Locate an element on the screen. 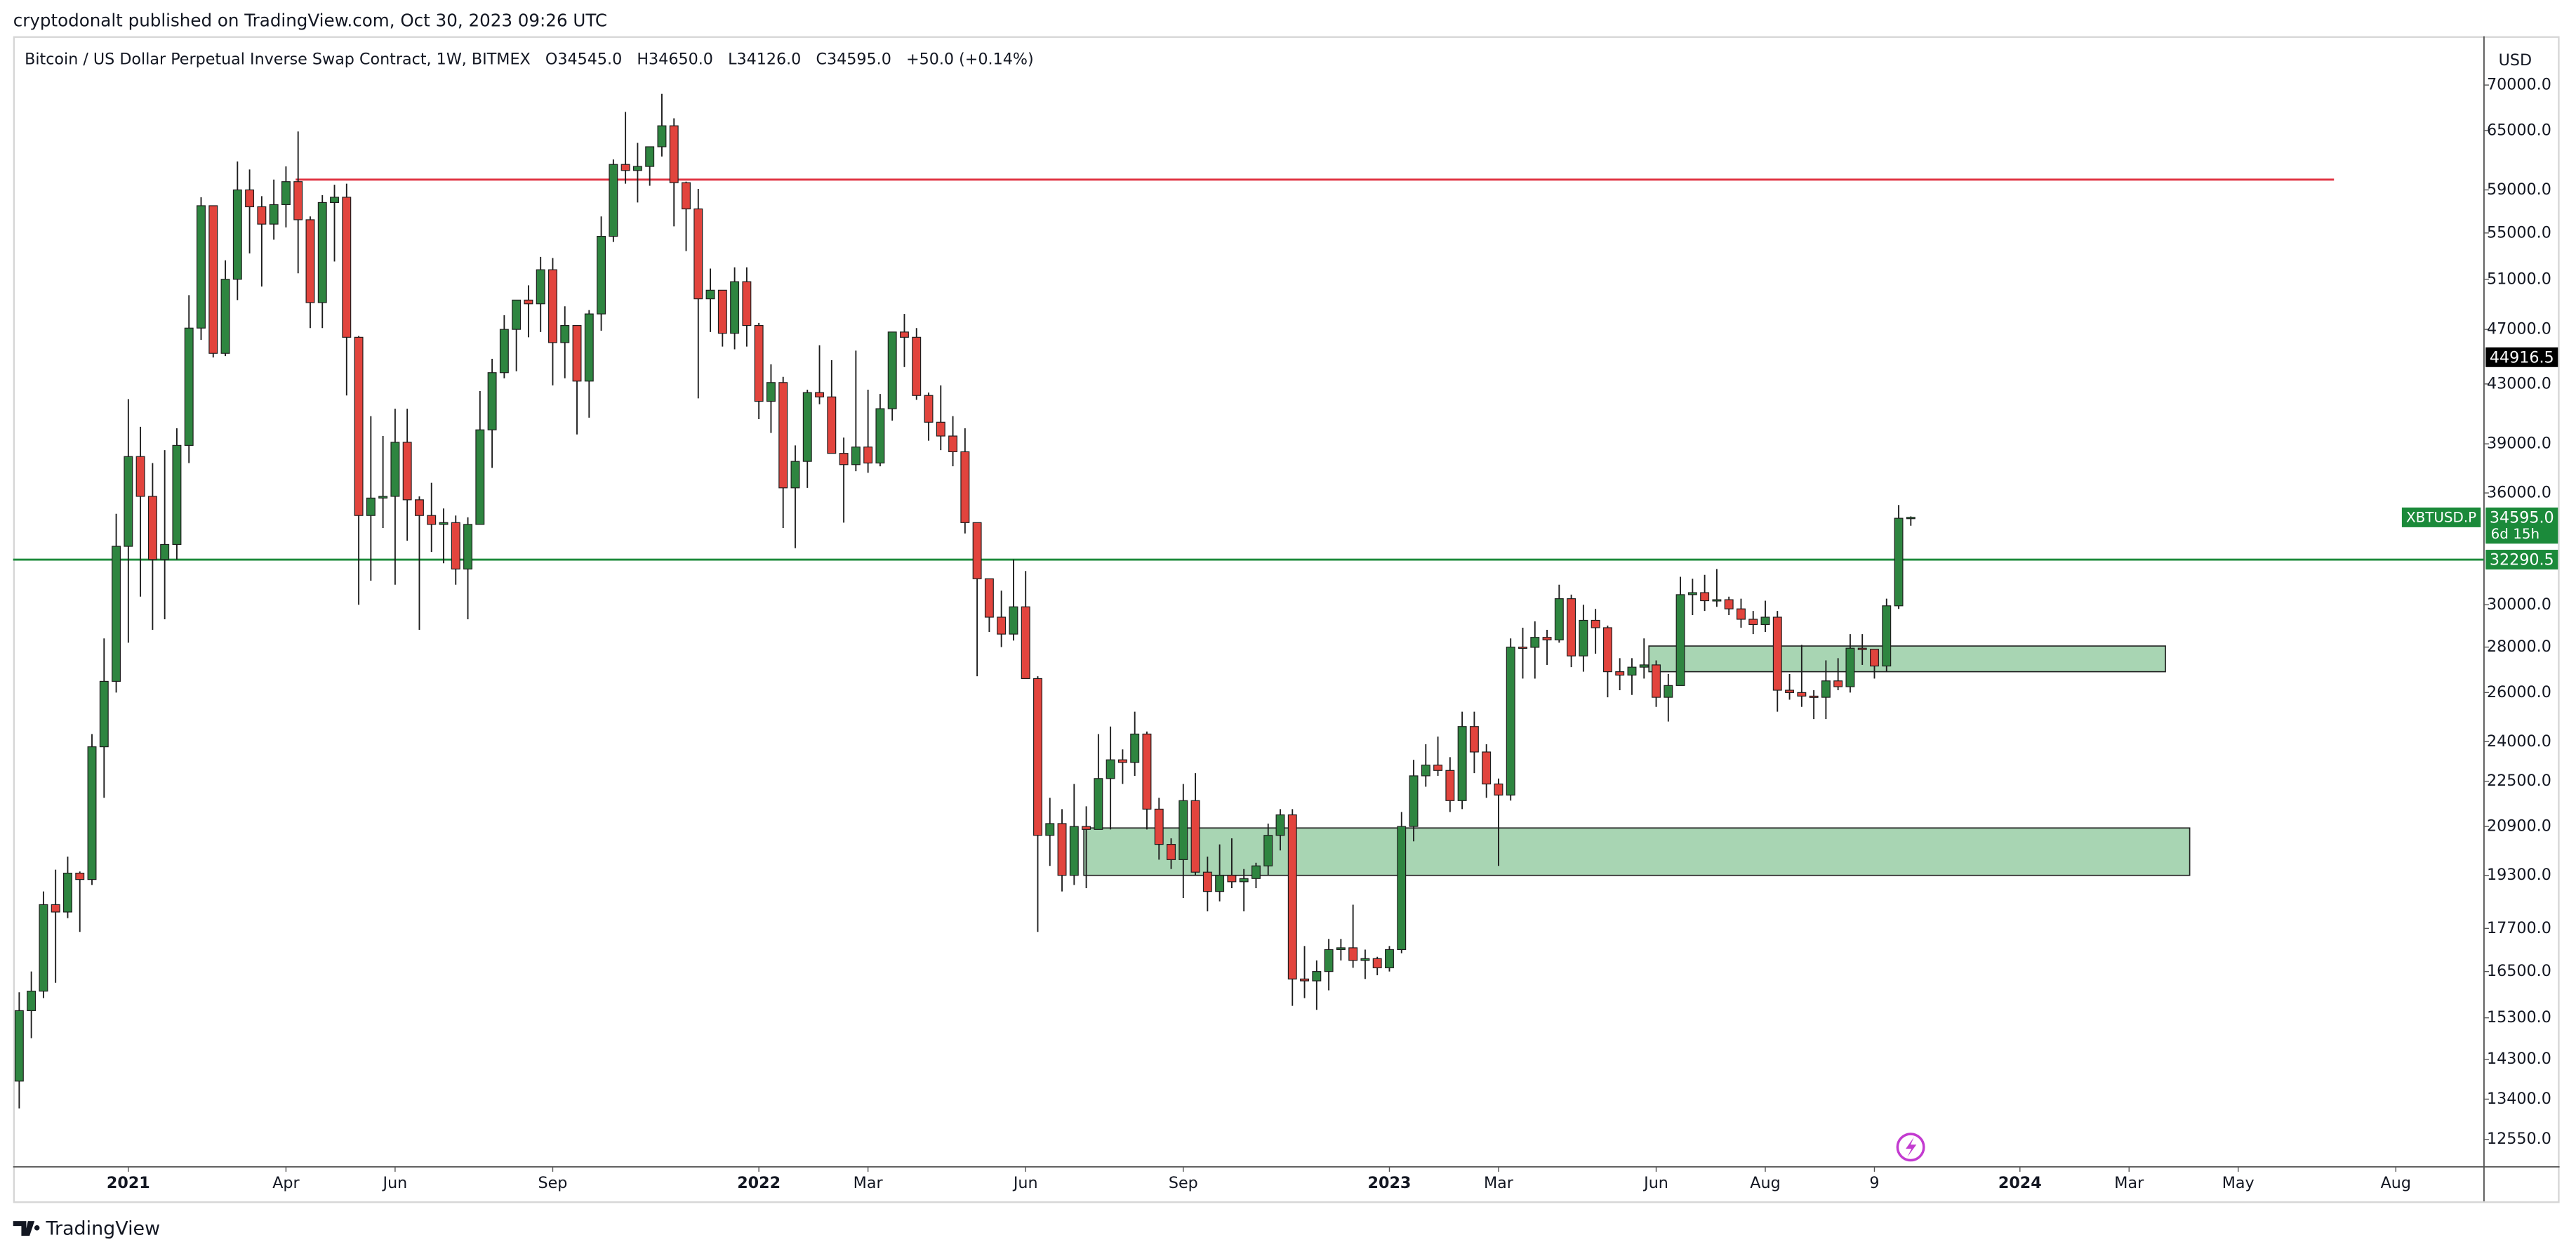 This screenshot has height=1254, width=2576. price-label-box is located at coordinates (2521, 357).